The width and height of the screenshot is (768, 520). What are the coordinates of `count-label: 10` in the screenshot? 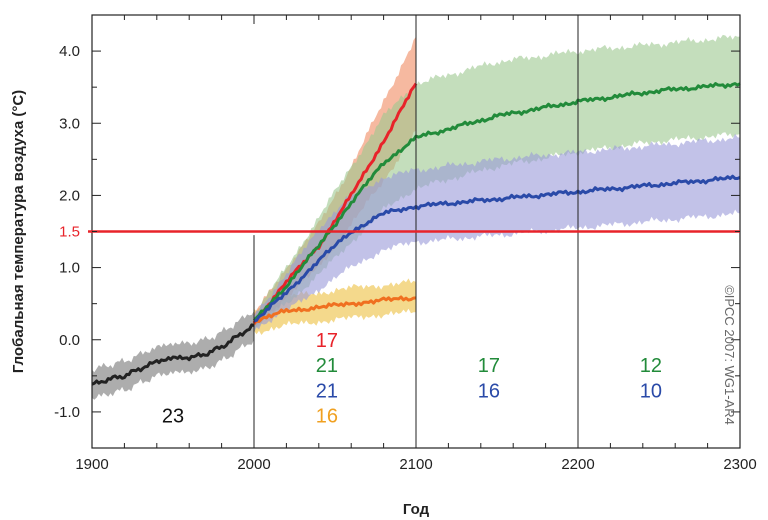 It's located at (651, 391).